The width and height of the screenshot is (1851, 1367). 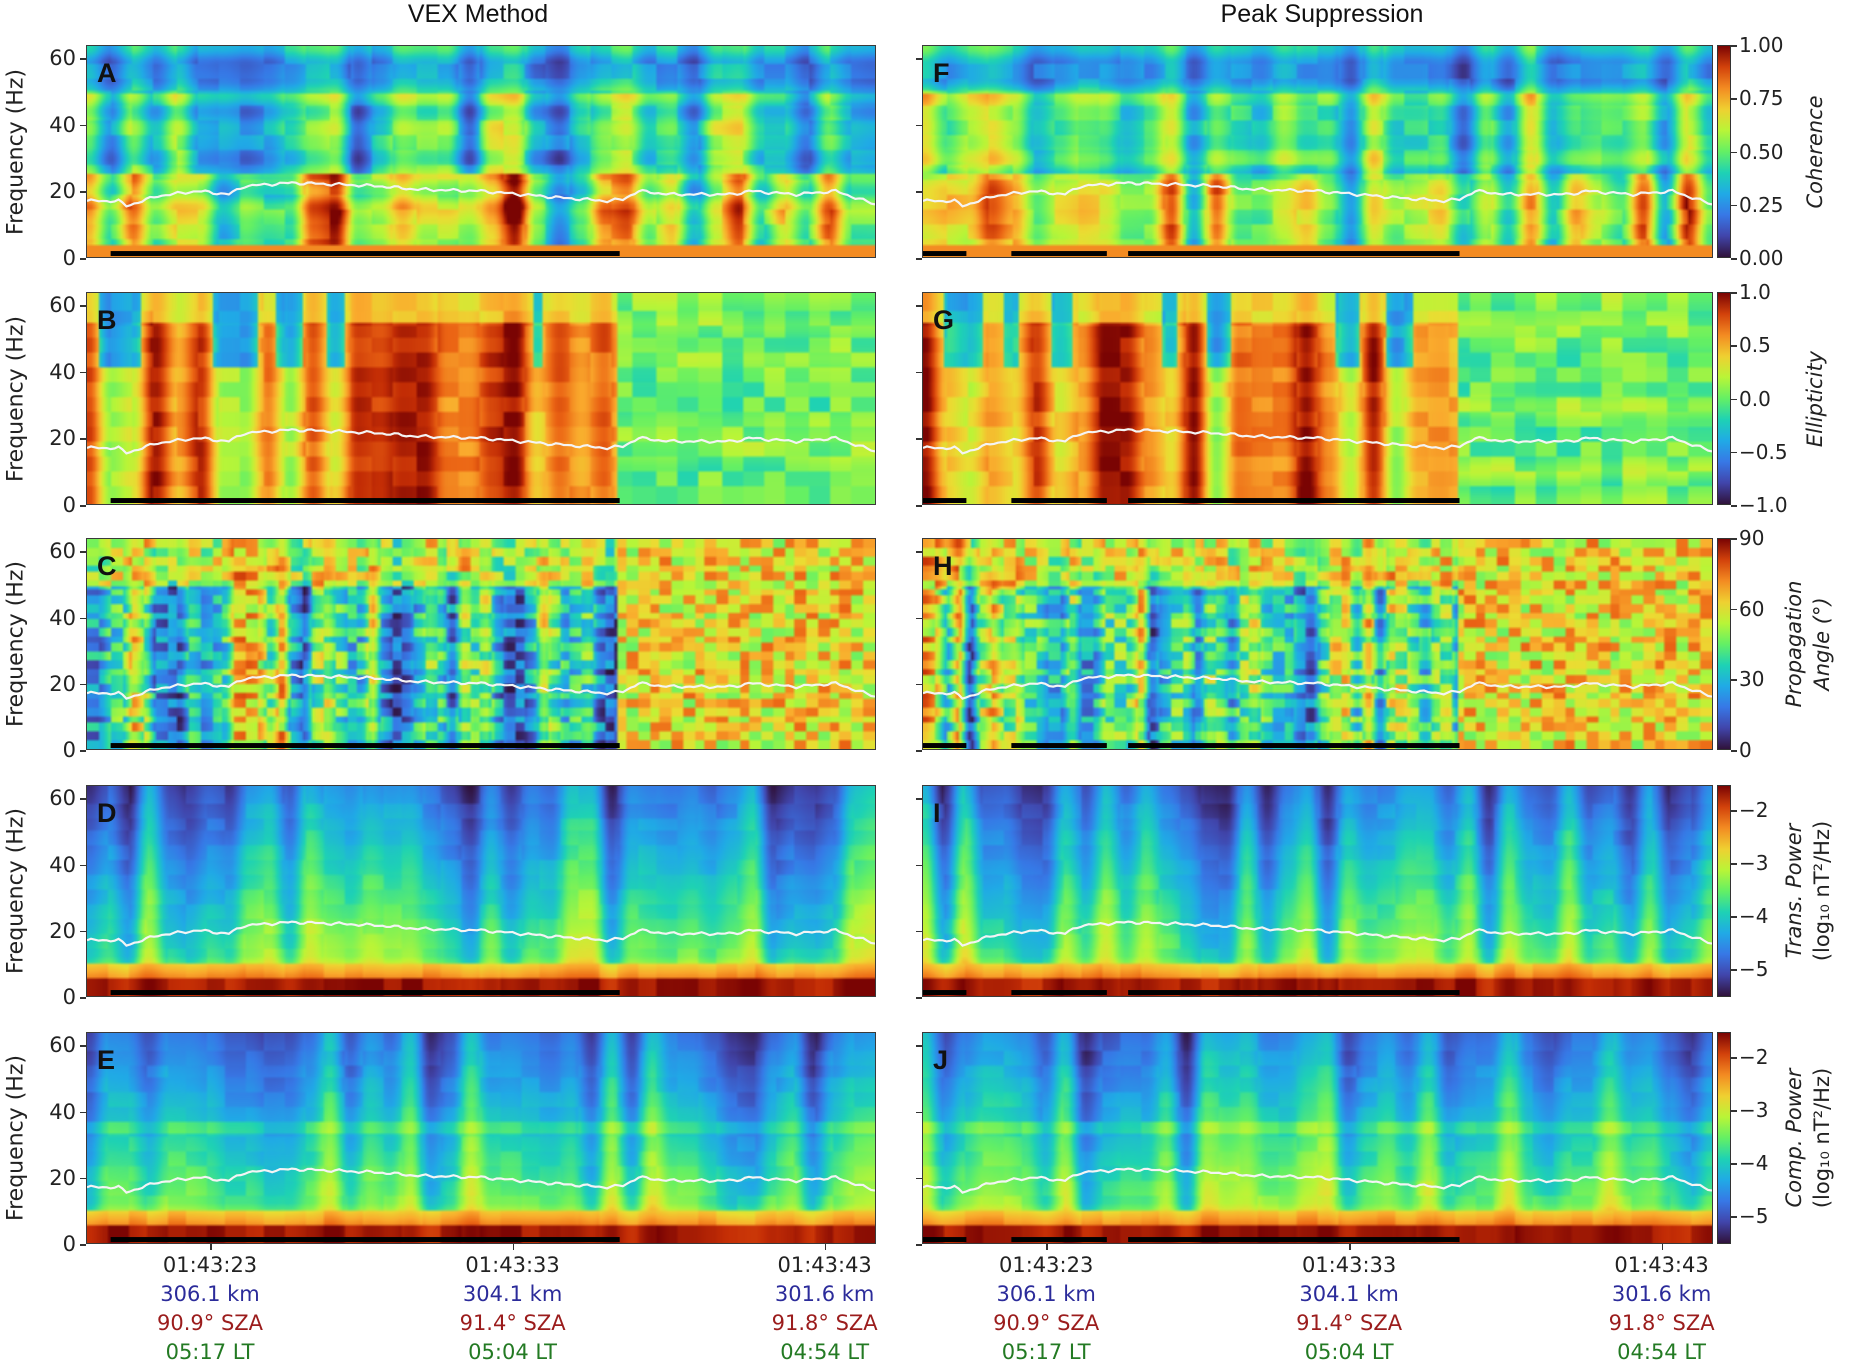 I want to click on spectrogram-panel-h: H, so click(x=1317, y=644).